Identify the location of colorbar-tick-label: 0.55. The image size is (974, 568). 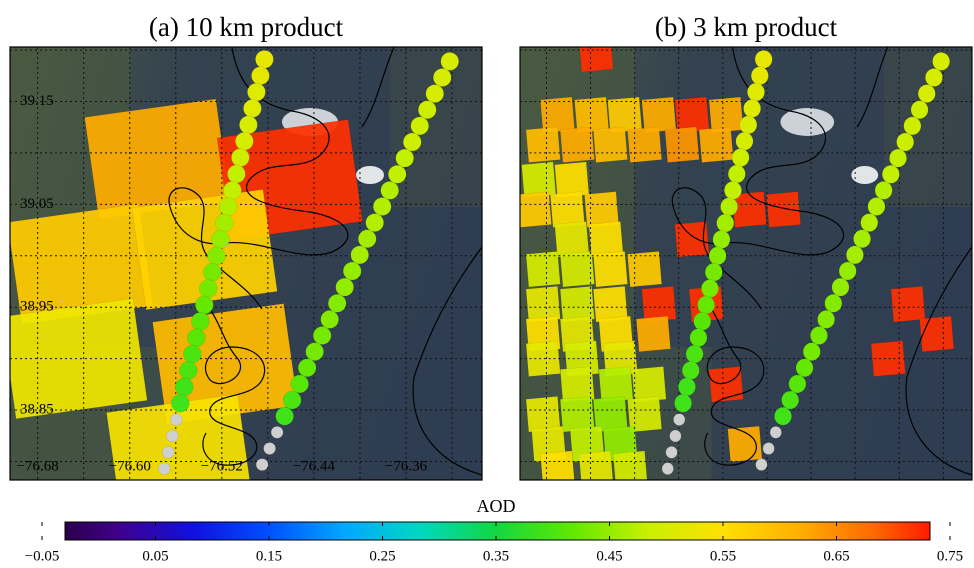
(723, 556).